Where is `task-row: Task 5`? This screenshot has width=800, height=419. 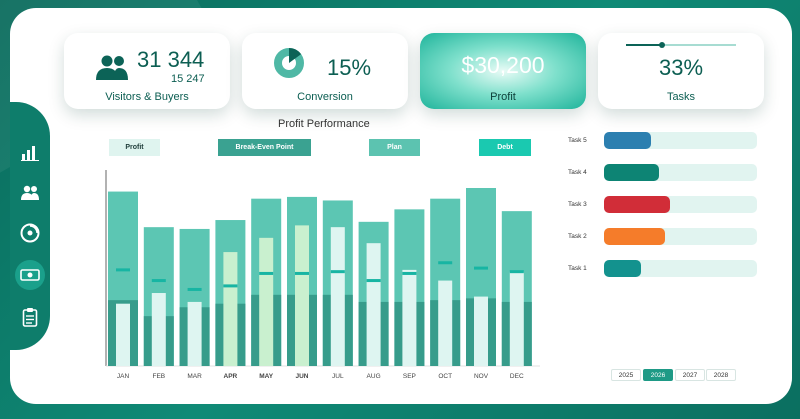 task-row: Task 5 is located at coordinates (668, 140).